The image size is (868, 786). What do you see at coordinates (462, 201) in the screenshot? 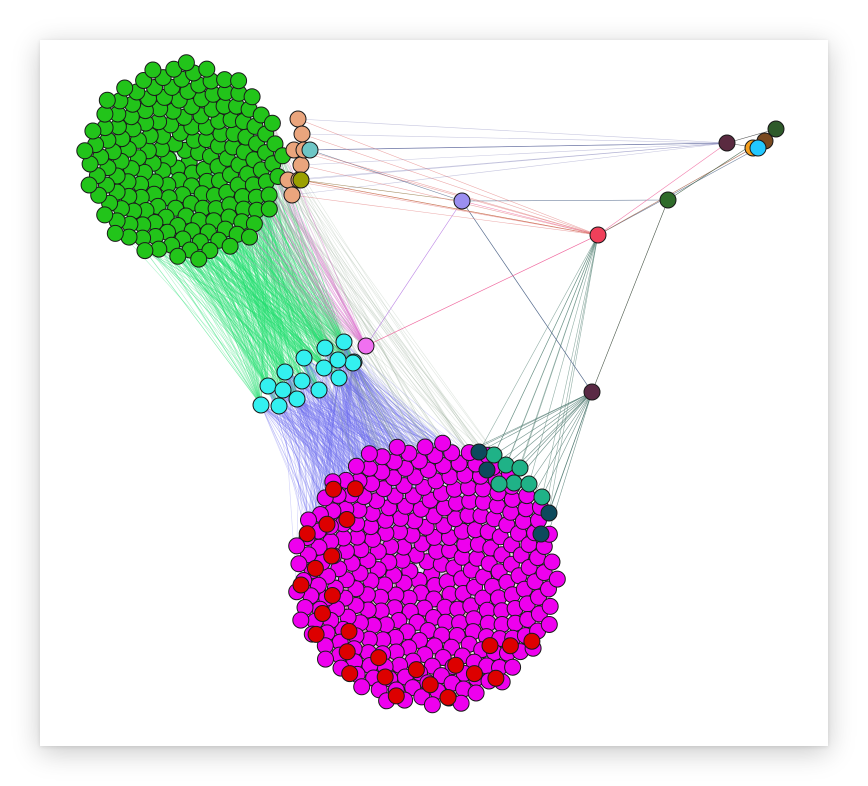
I see `hub-lavender-node` at bounding box center [462, 201].